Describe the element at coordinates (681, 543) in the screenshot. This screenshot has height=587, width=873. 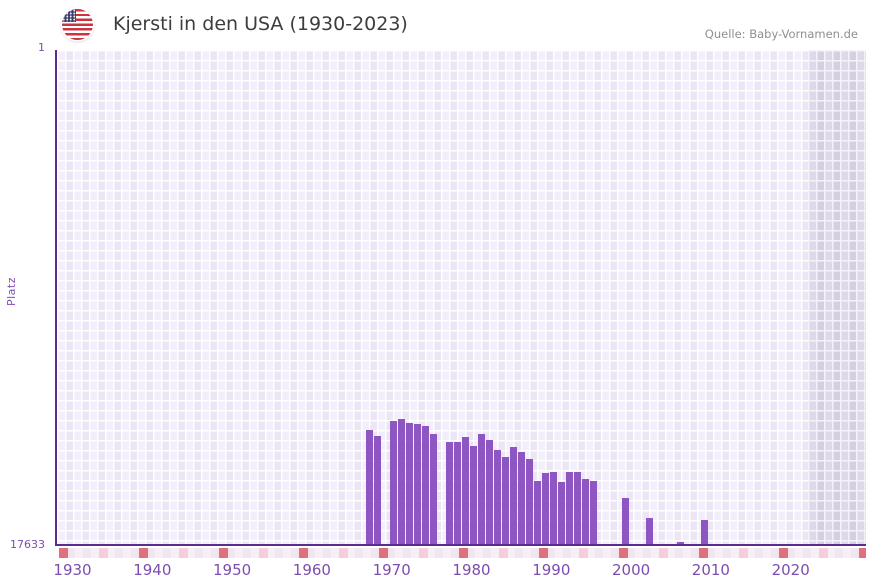
I see `bar-2006` at that location.